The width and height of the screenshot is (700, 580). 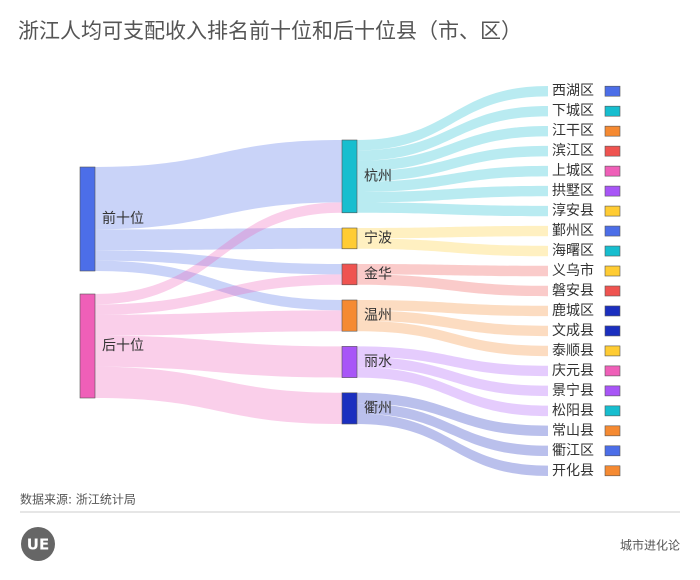 What do you see at coordinates (573, 431) in the screenshot?
I see `node-label: 常山县` at bounding box center [573, 431].